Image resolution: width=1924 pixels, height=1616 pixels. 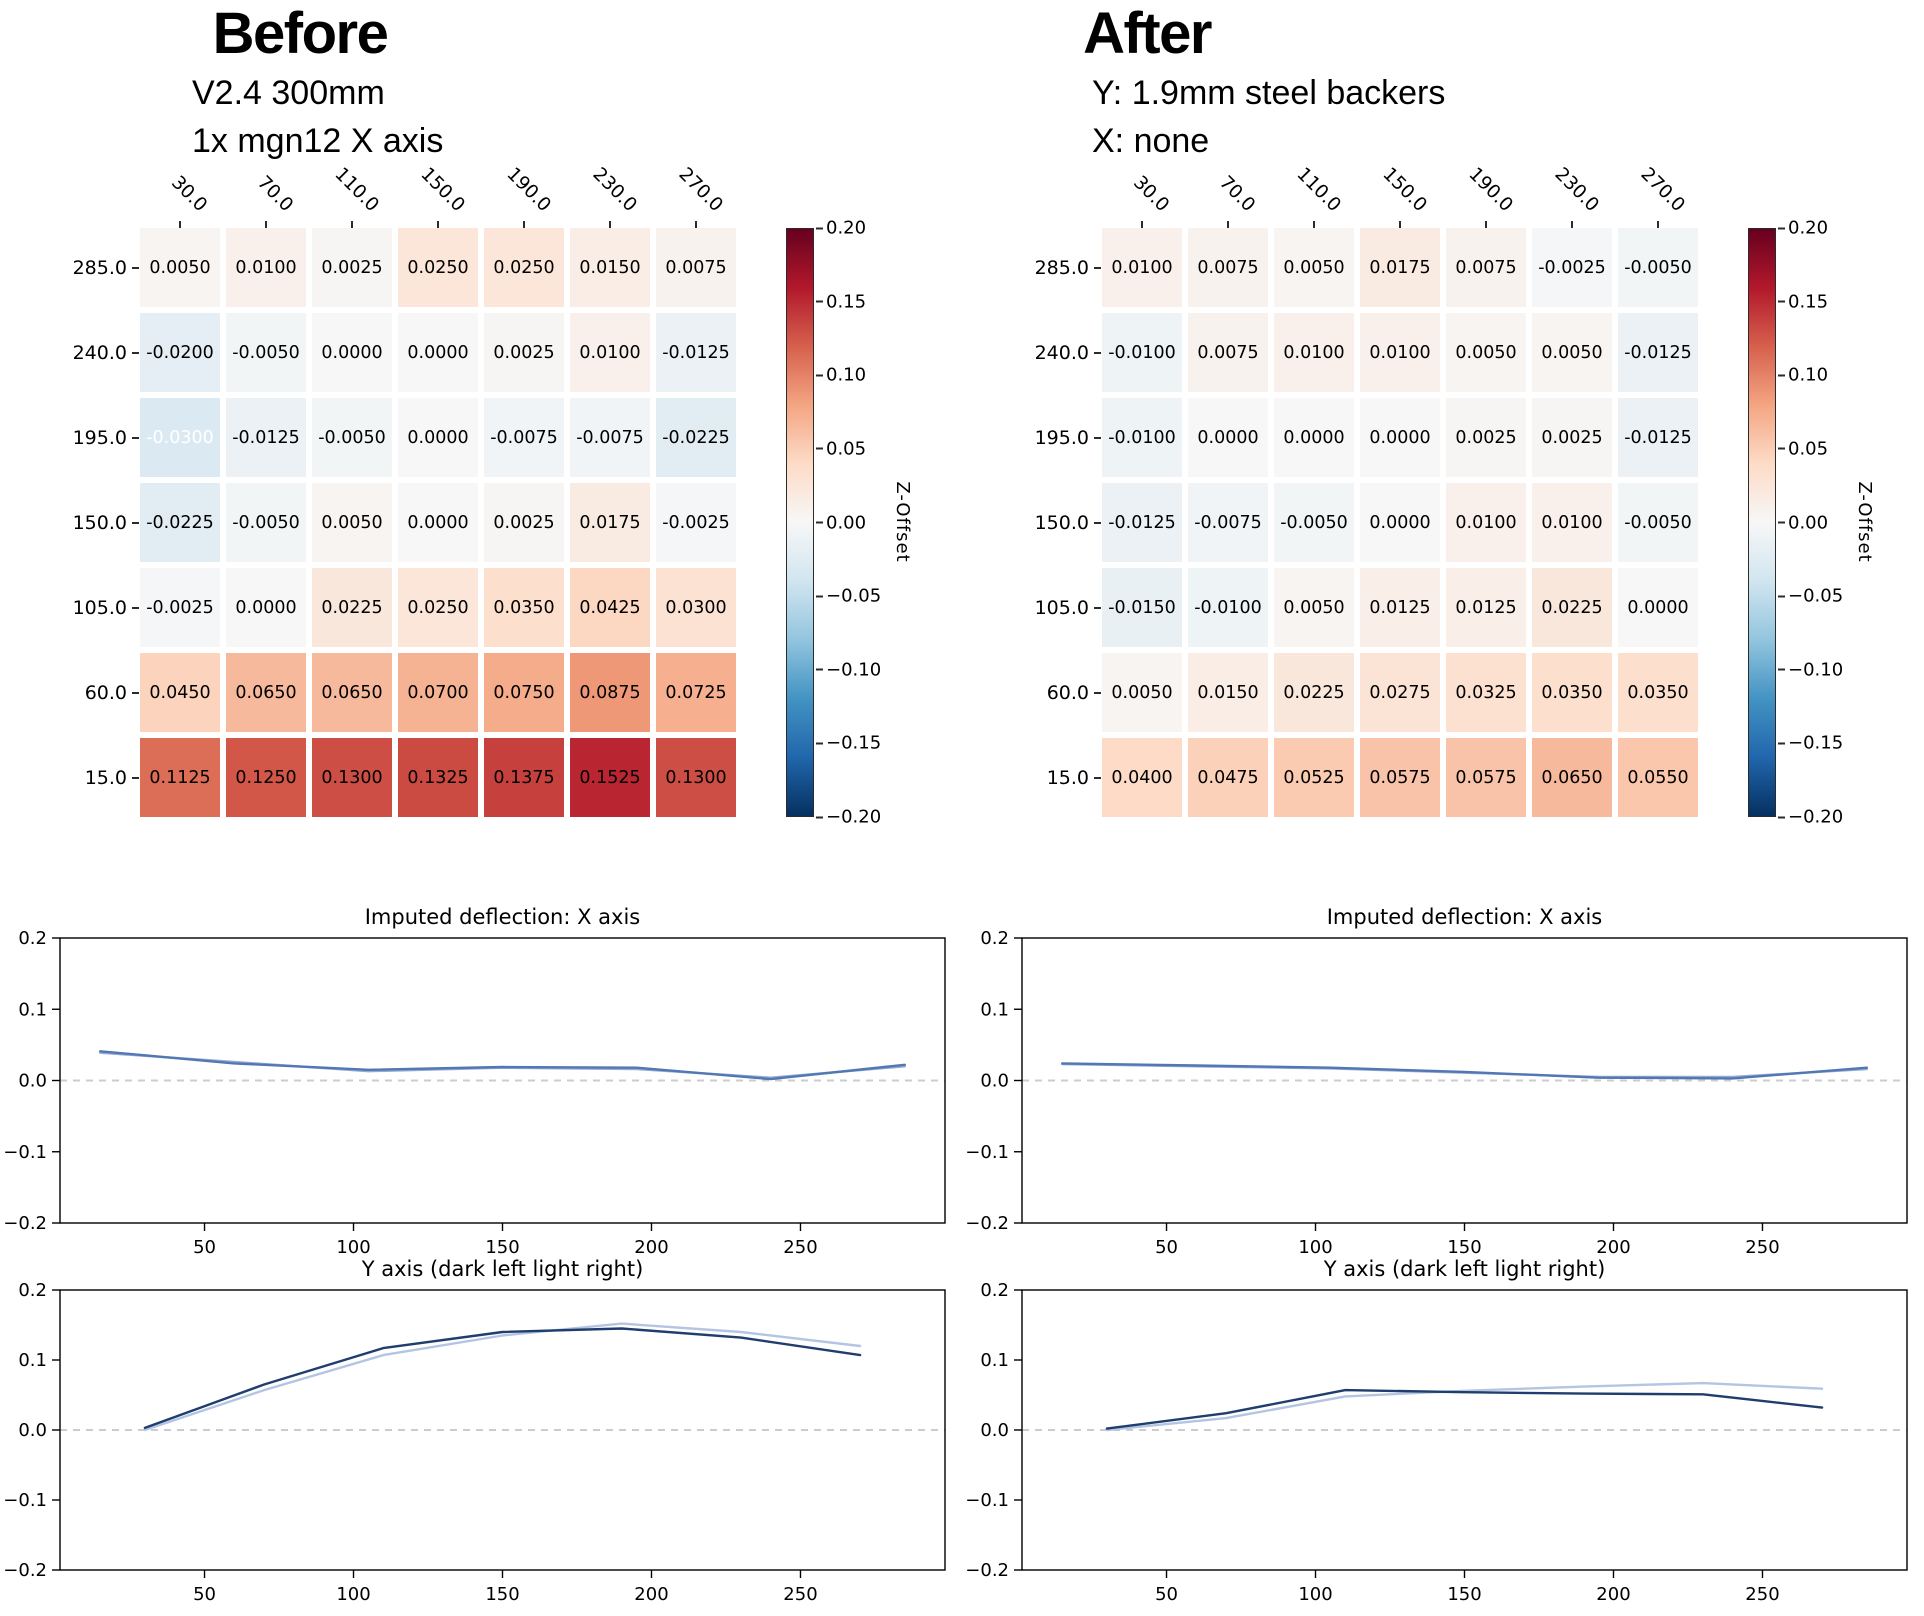 What do you see at coordinates (696, 777) in the screenshot?
I see `heatmap-cell: 0.1300` at bounding box center [696, 777].